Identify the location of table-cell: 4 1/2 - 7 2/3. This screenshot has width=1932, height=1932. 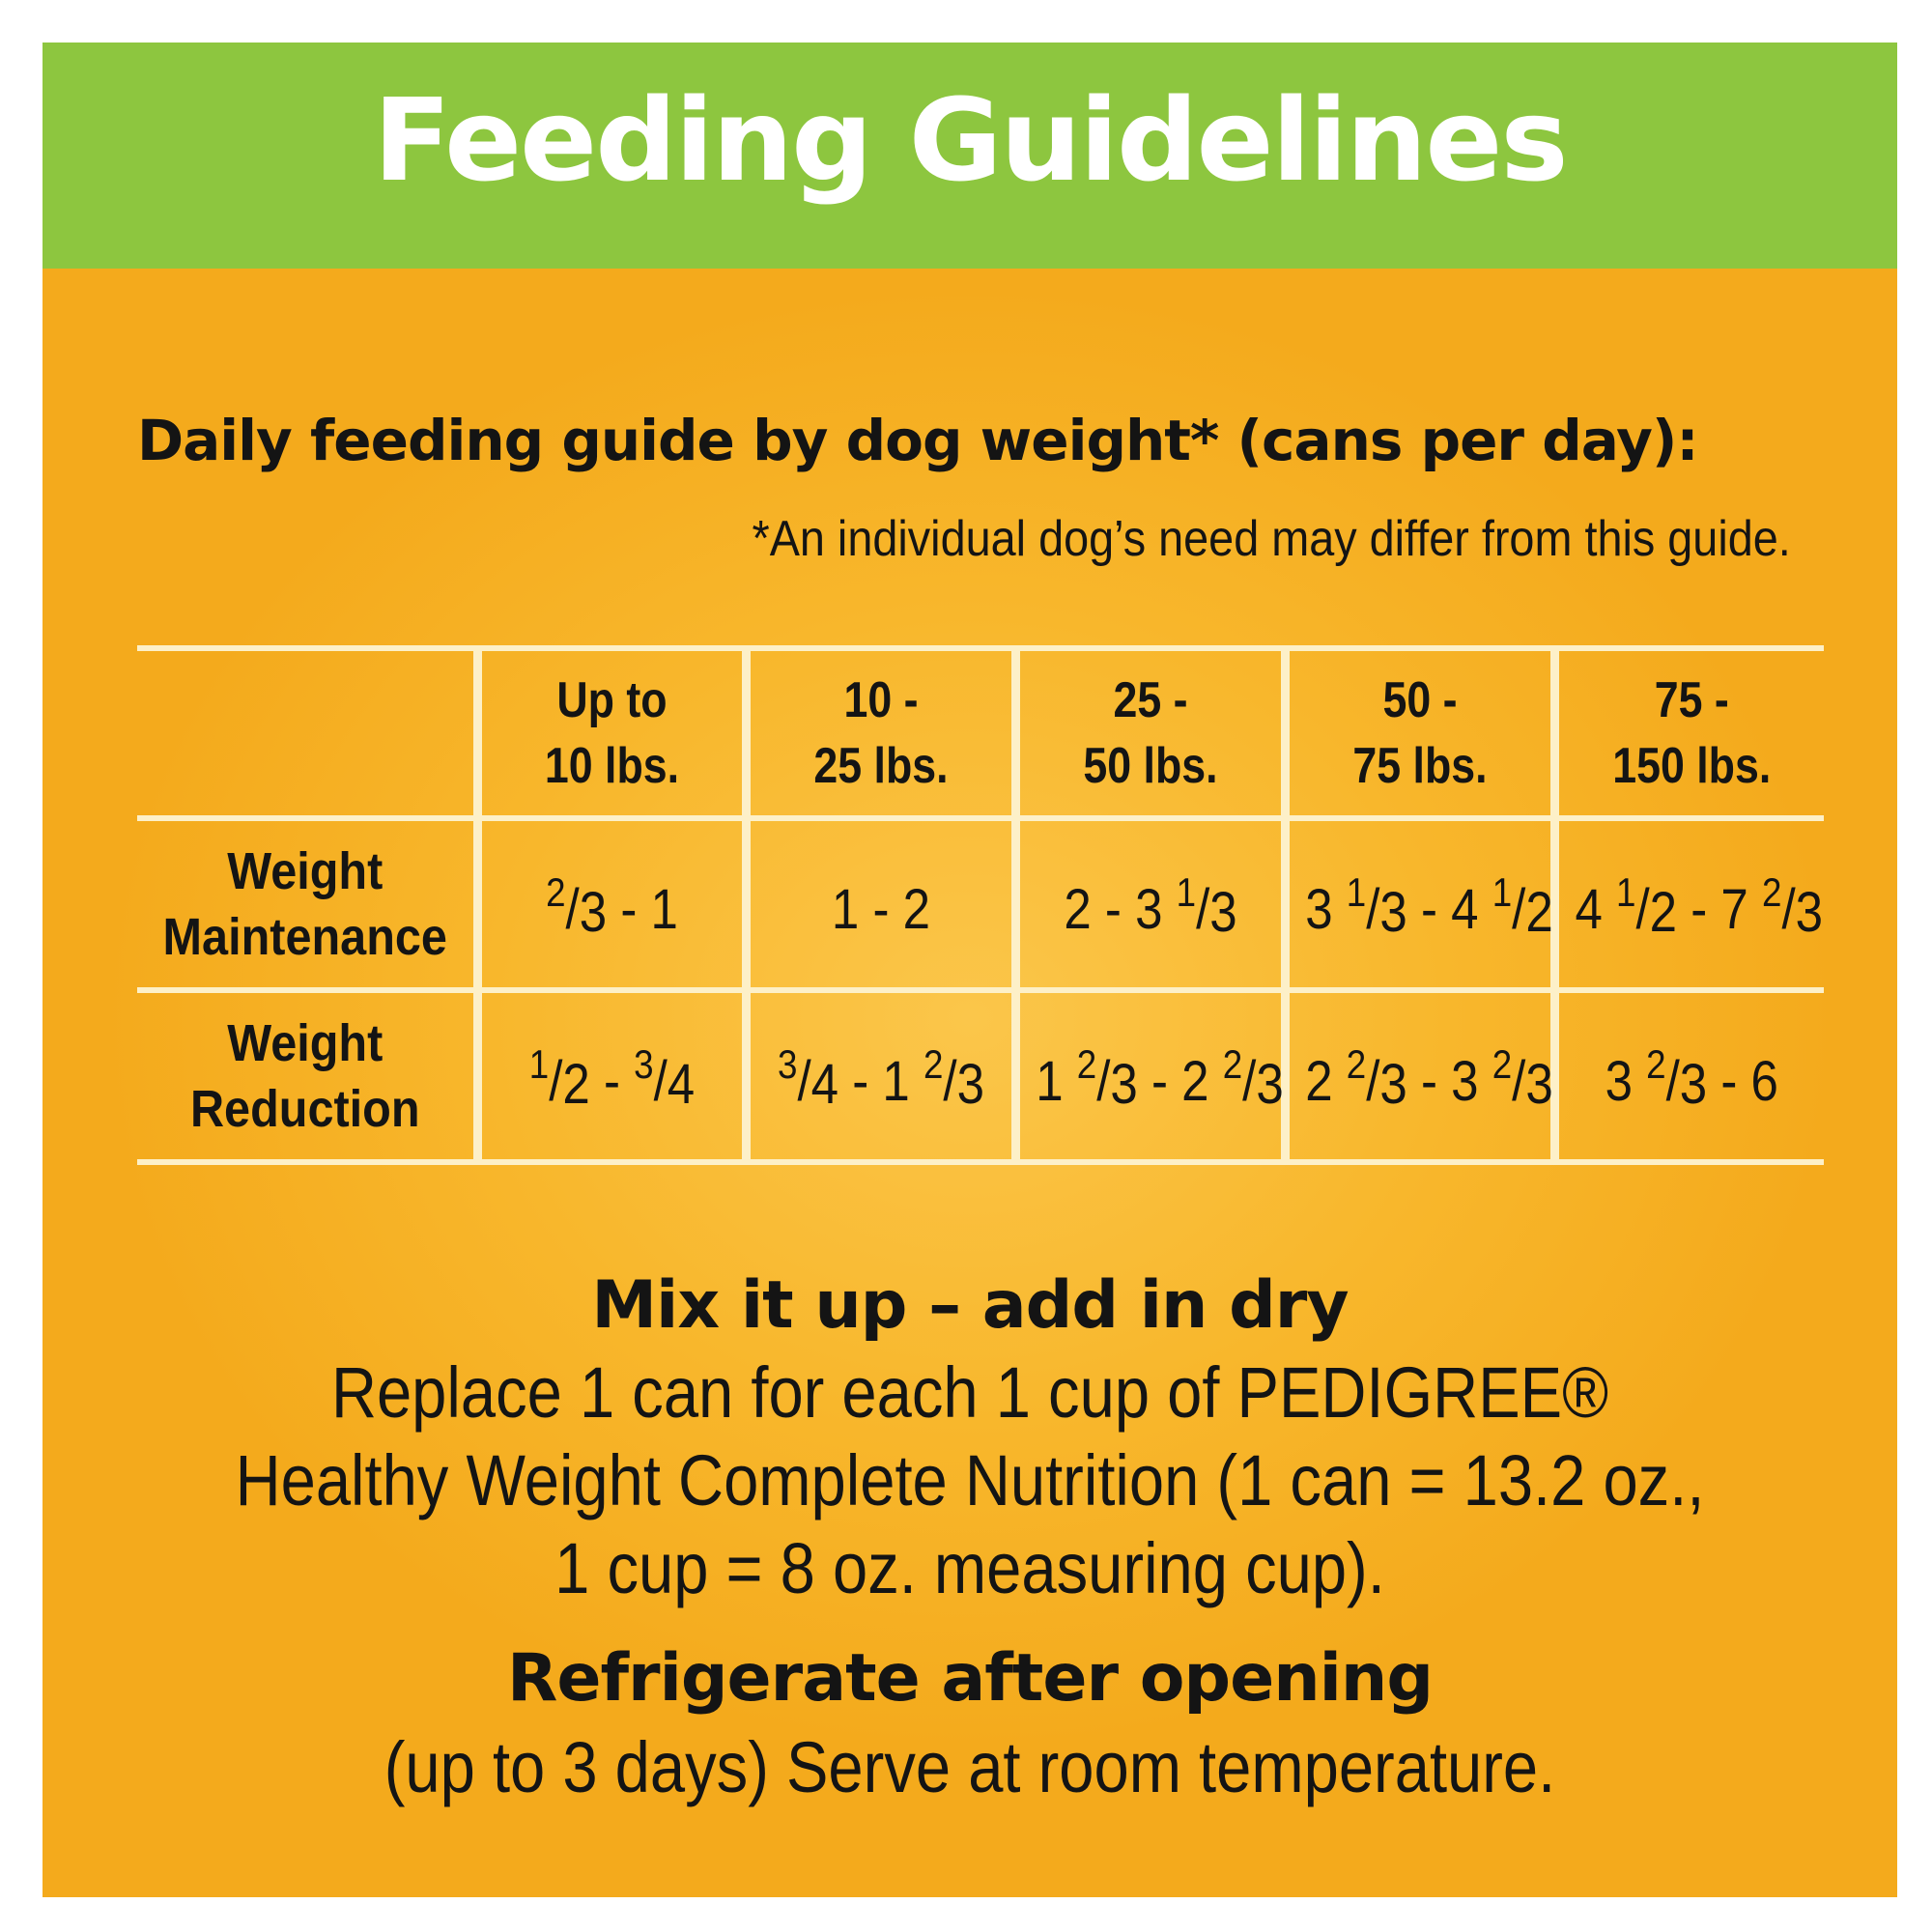
(1686, 904).